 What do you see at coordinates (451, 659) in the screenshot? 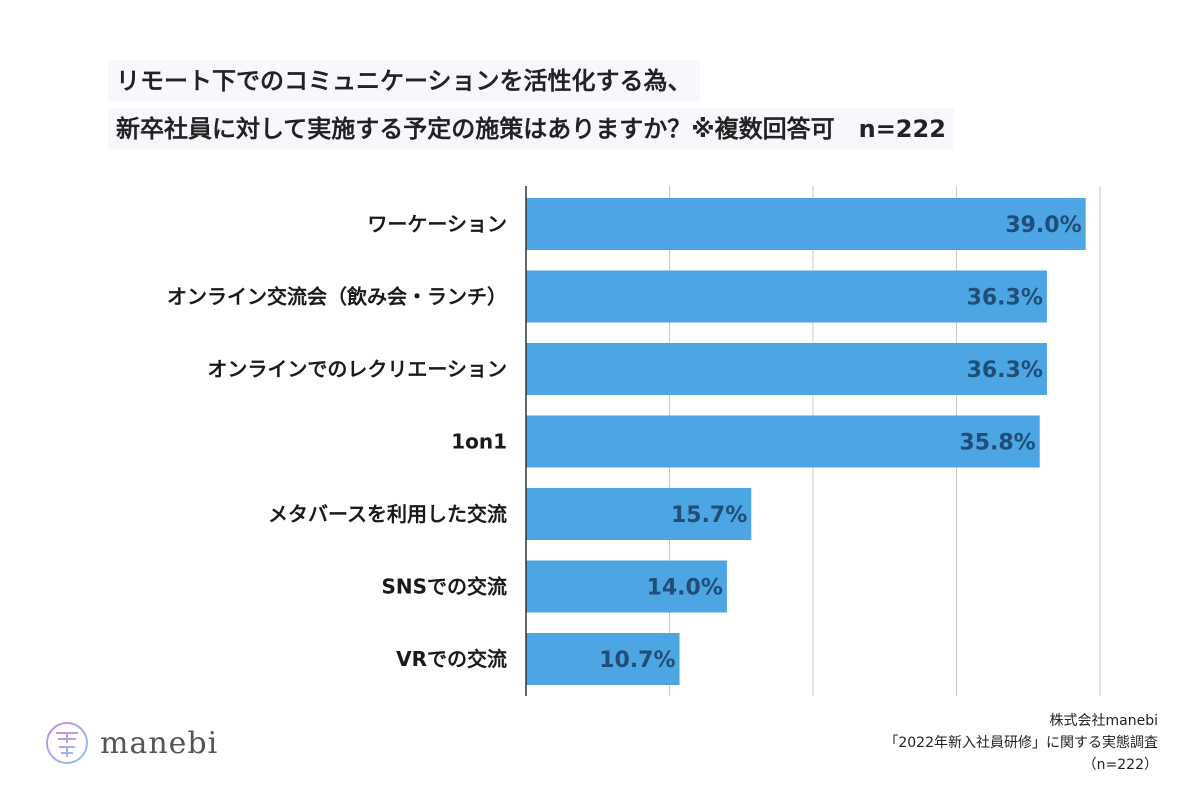
I see `category-label: VRでの交流` at bounding box center [451, 659].